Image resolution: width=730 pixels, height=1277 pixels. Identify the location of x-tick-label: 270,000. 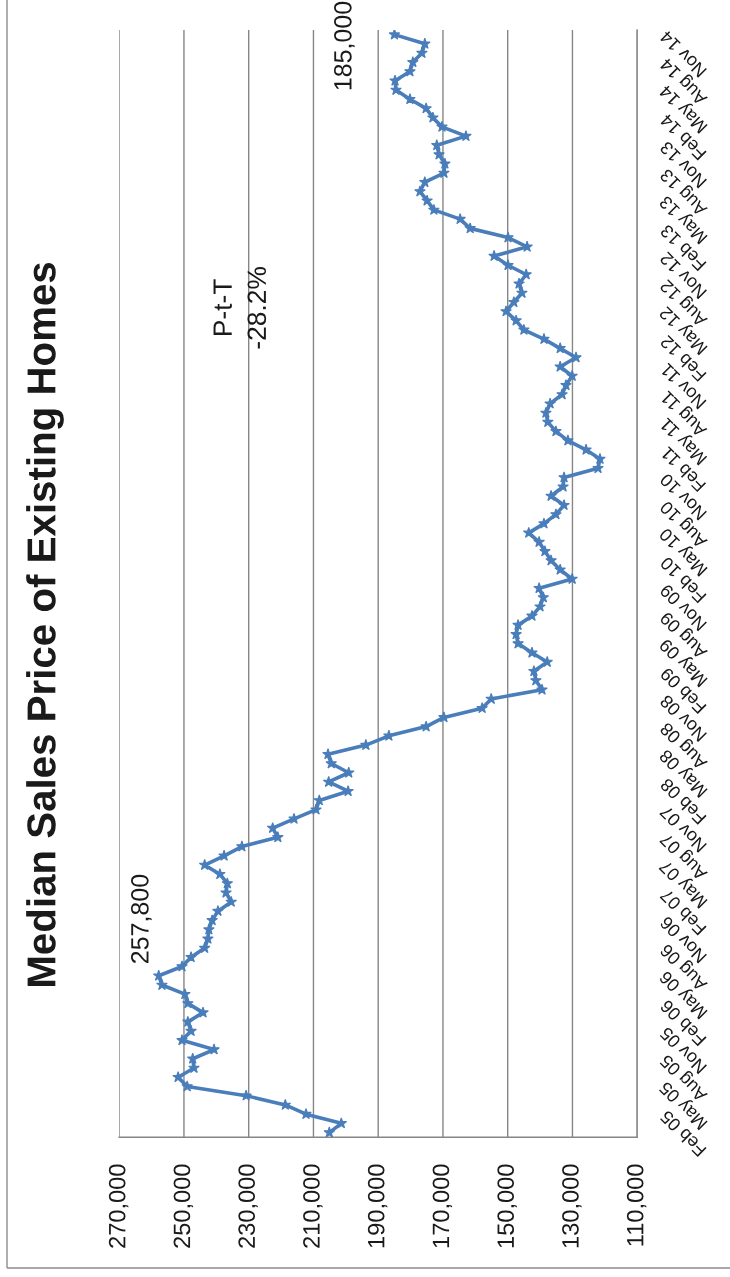
(118, 1206).